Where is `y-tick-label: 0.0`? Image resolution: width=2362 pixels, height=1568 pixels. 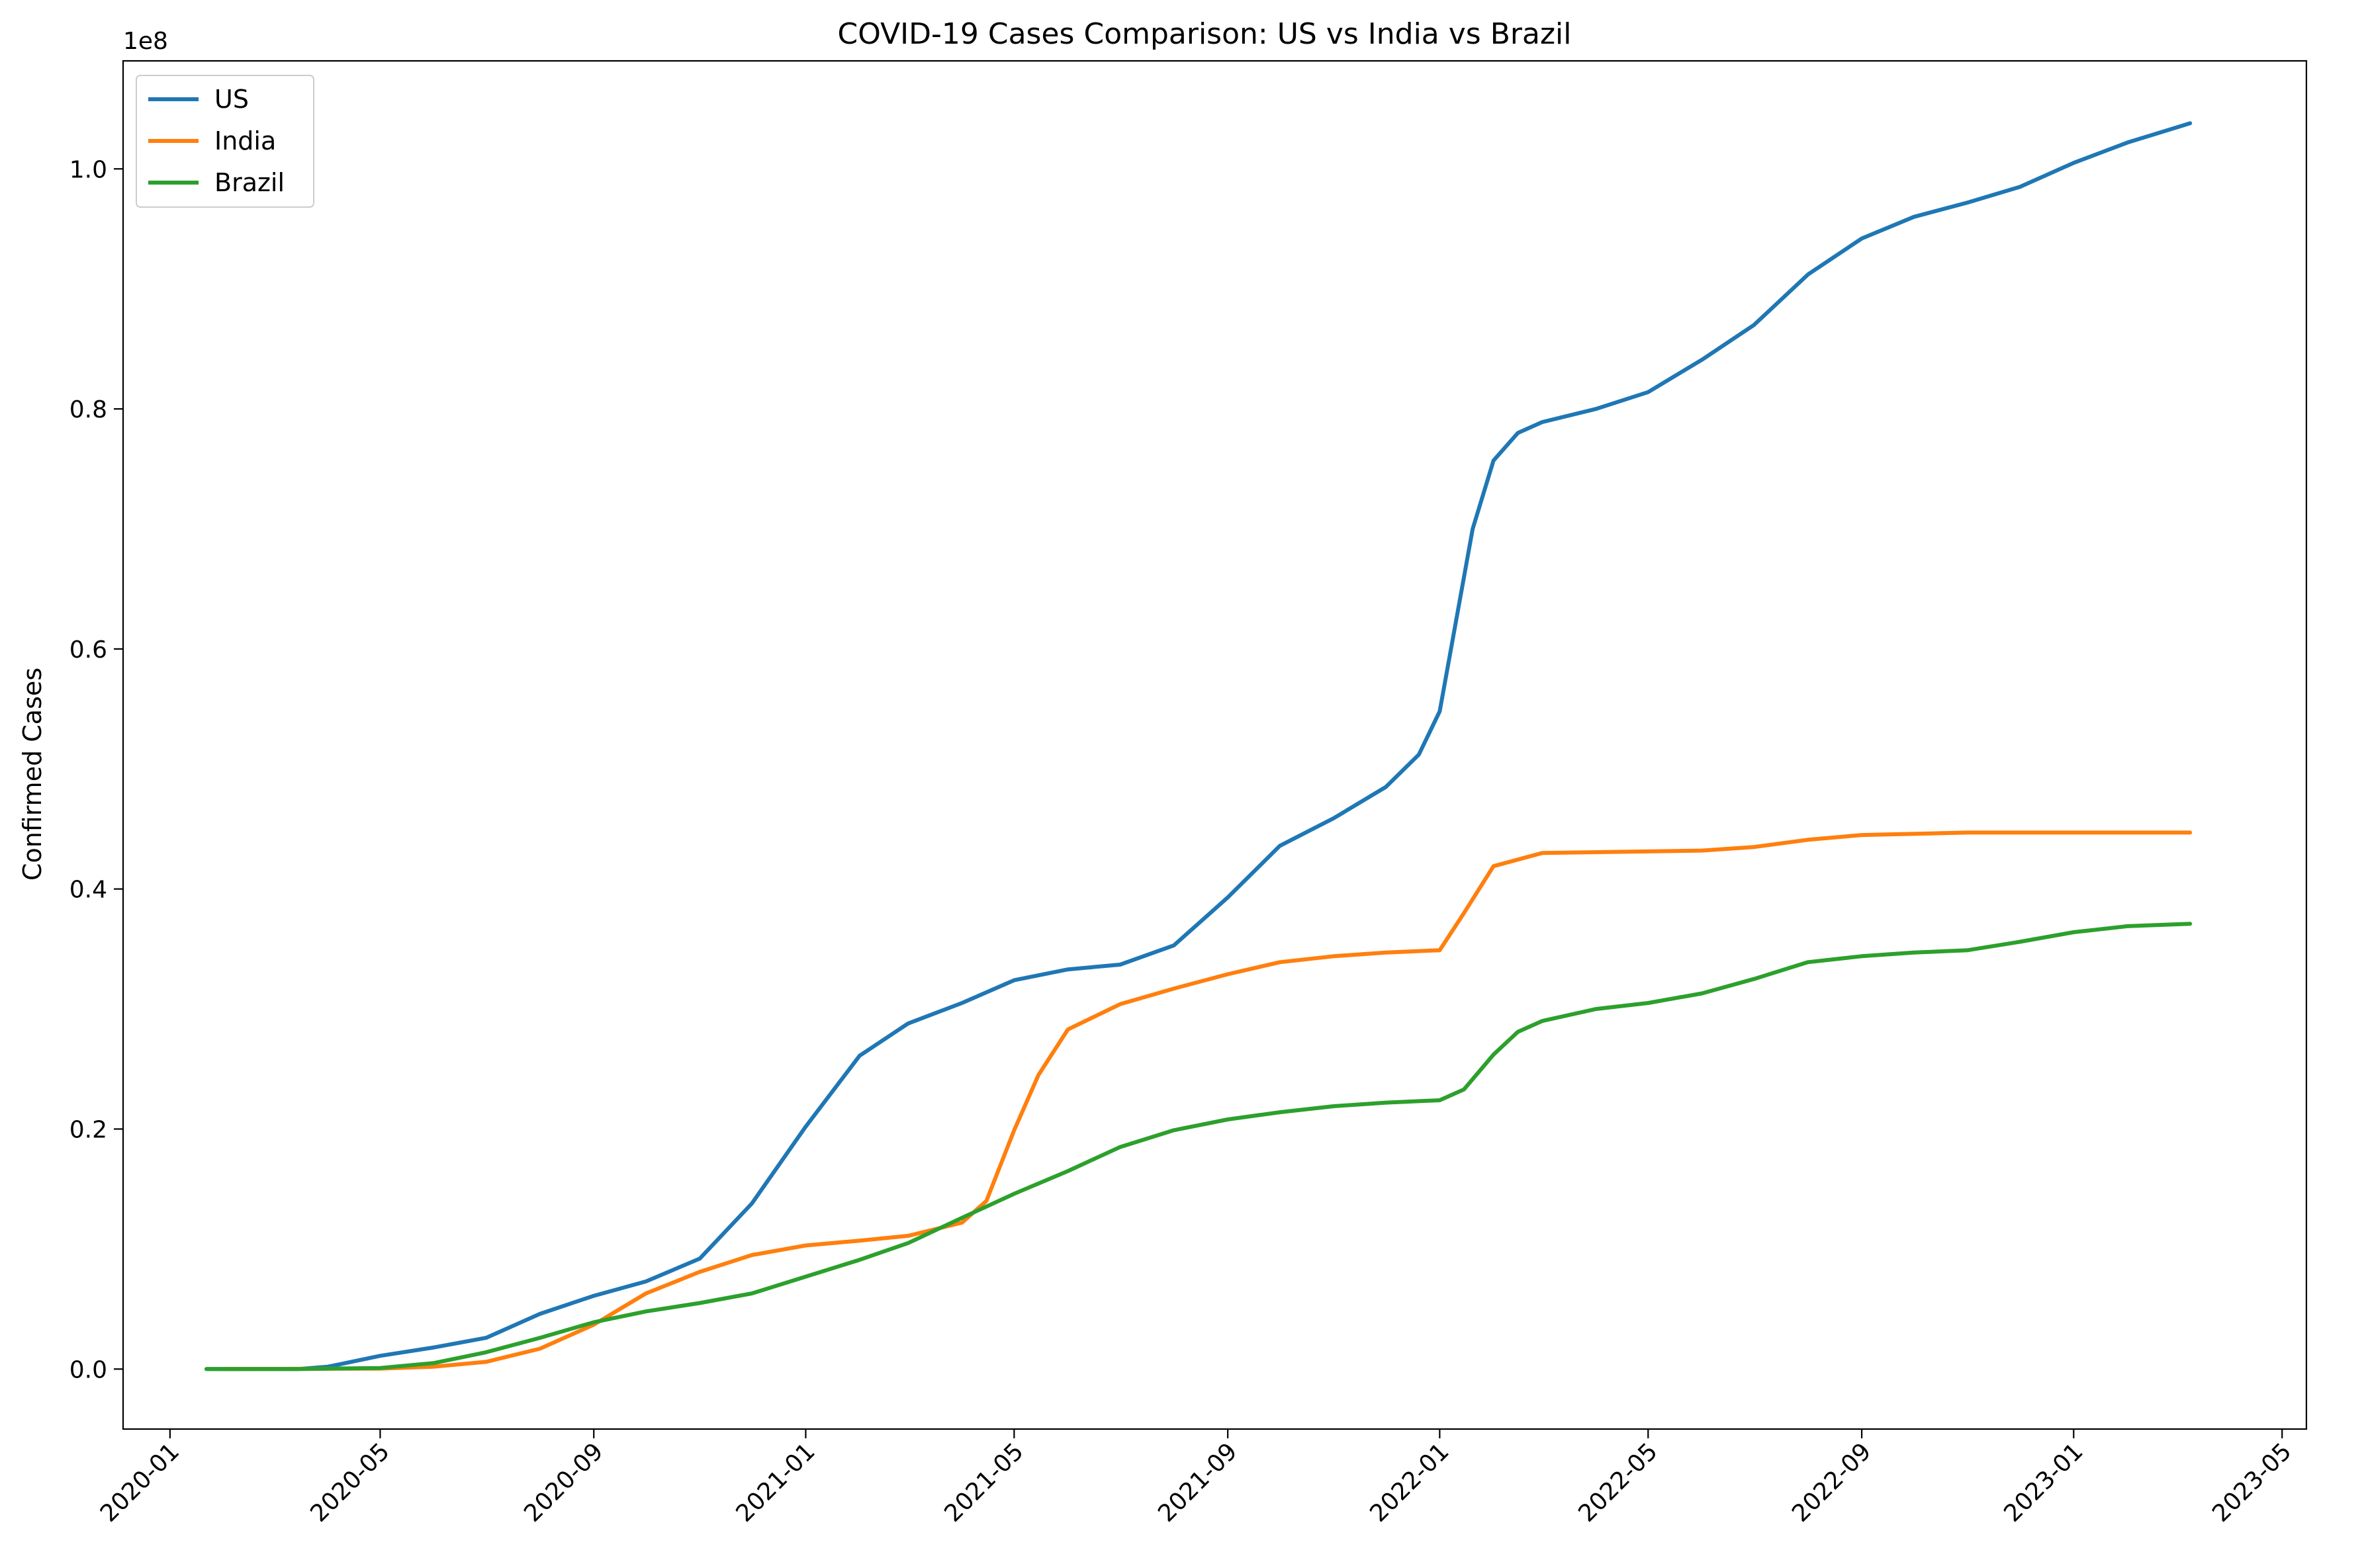 y-tick-label: 0.0 is located at coordinates (88, 1370).